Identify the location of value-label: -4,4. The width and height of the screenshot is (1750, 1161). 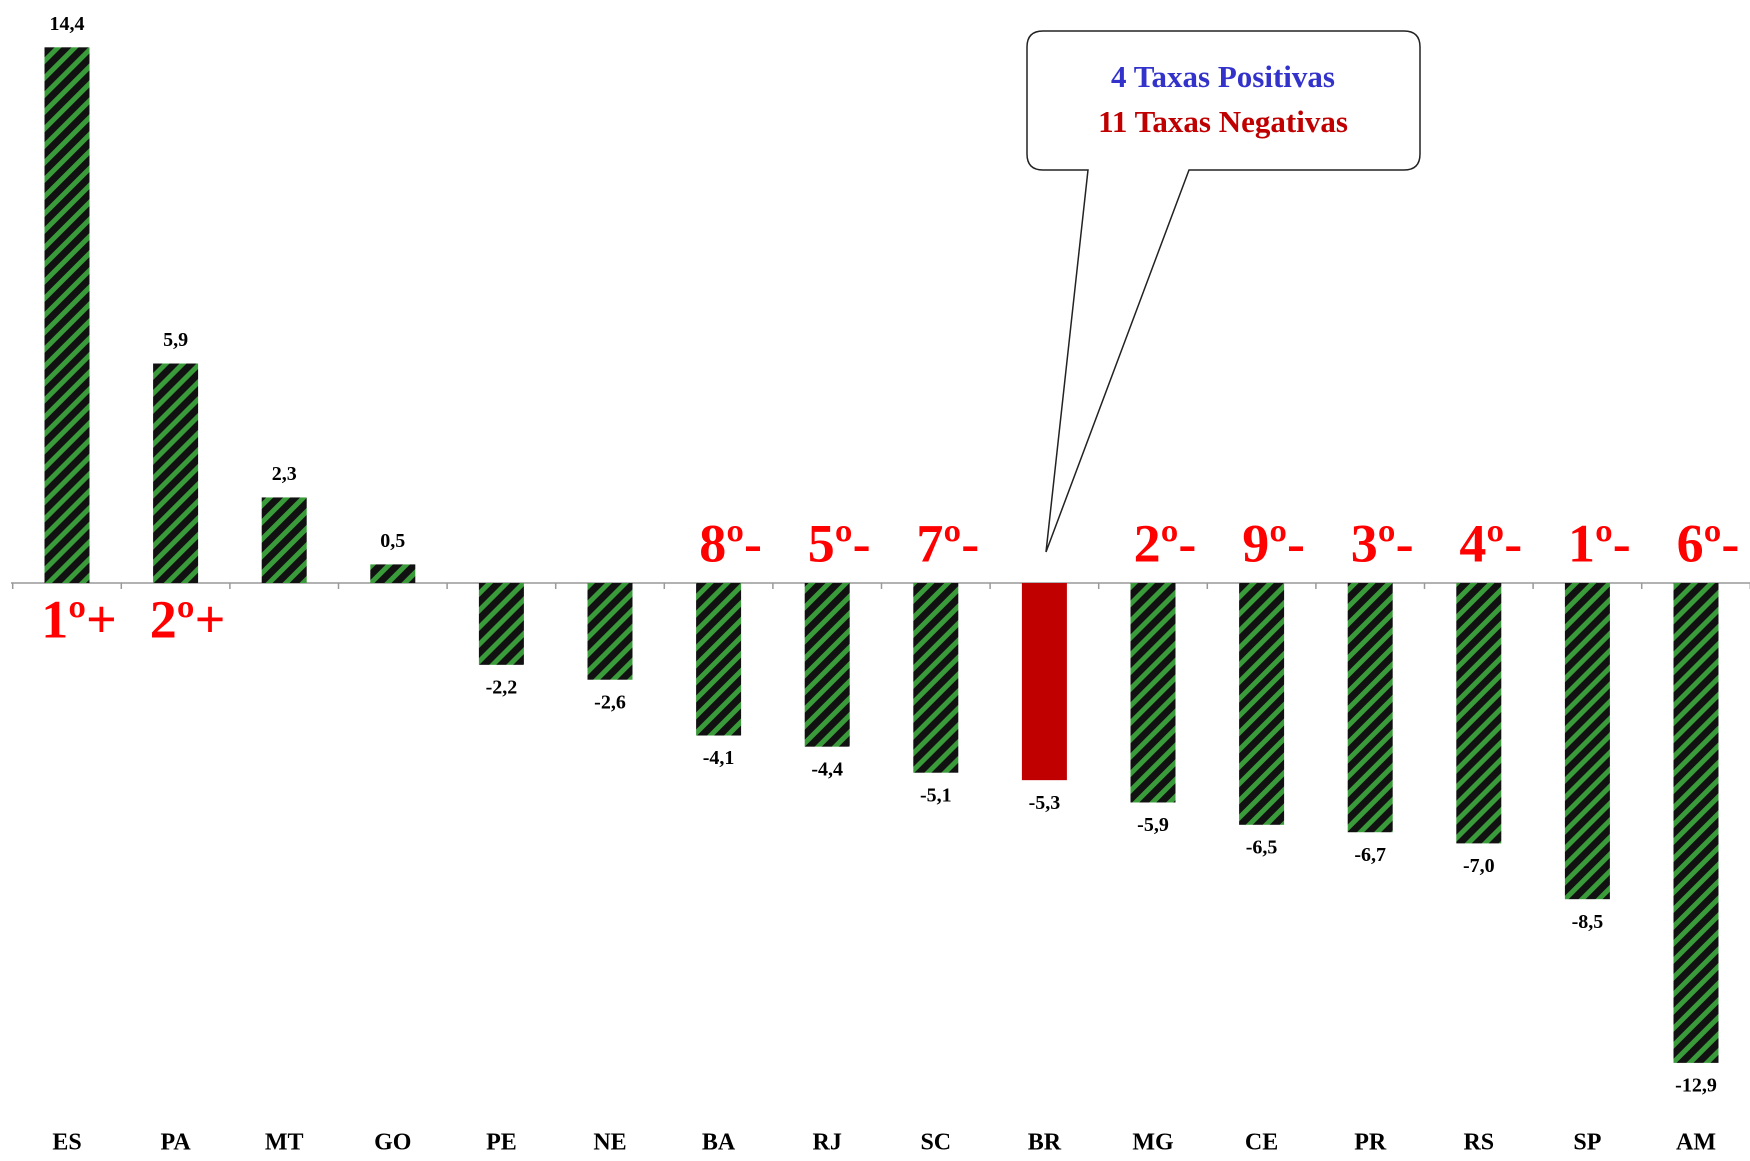
(827, 769).